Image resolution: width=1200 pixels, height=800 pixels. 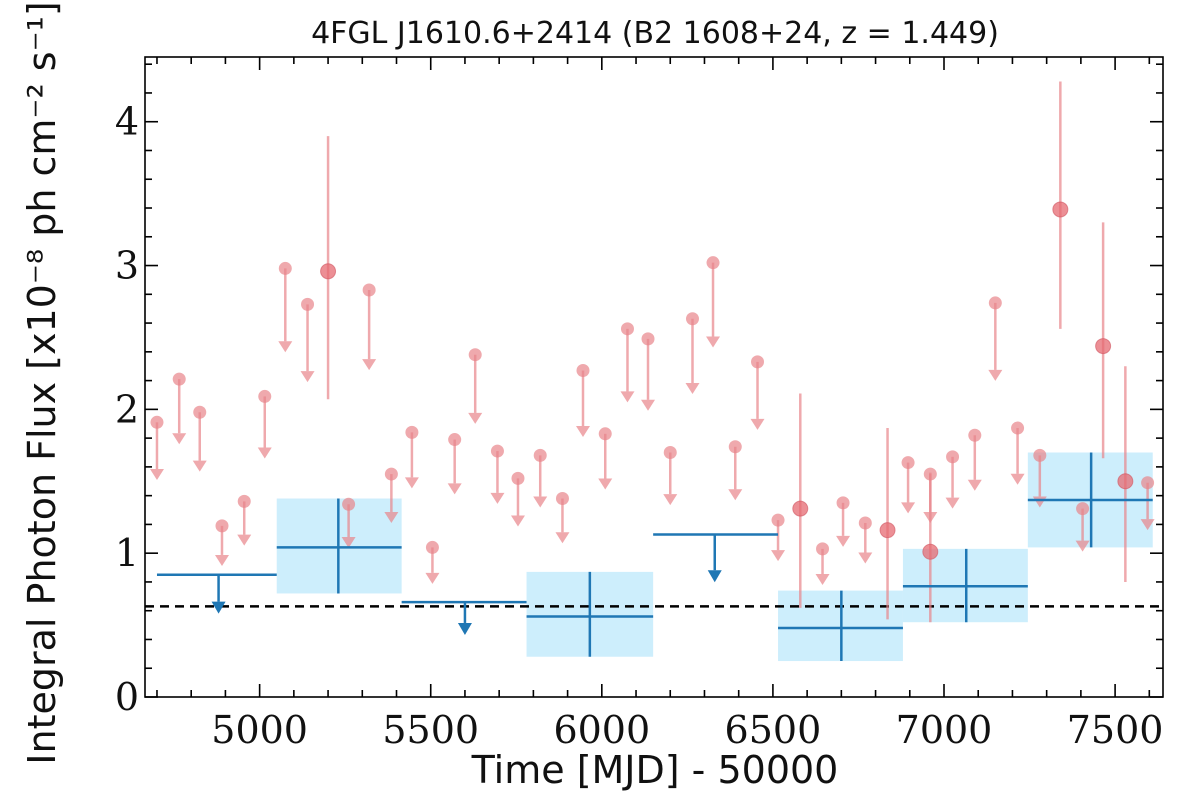 I want to click on y-axis-label: Integral Photon Flux [x10⁻⁸ ph cm⁻² s⁻¹], so click(x=42, y=382).